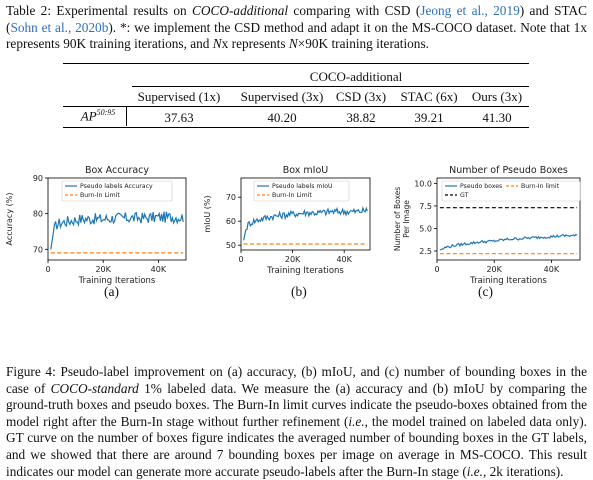 The height and width of the screenshot is (480, 593). I want to click on y-tick-label: 10.0, so click(423, 183).